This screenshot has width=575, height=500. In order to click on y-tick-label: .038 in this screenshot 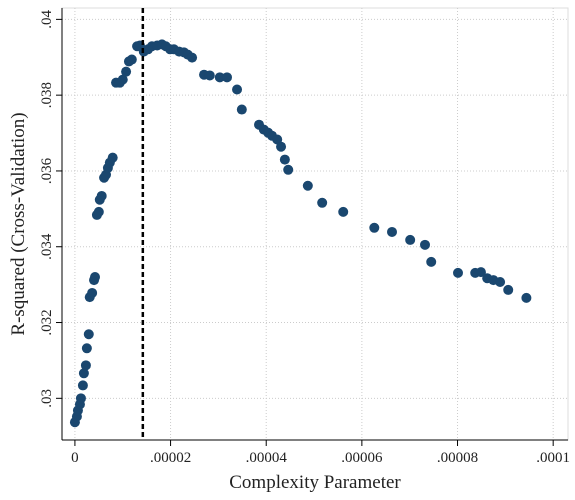, I will do `click(47, 95)`.